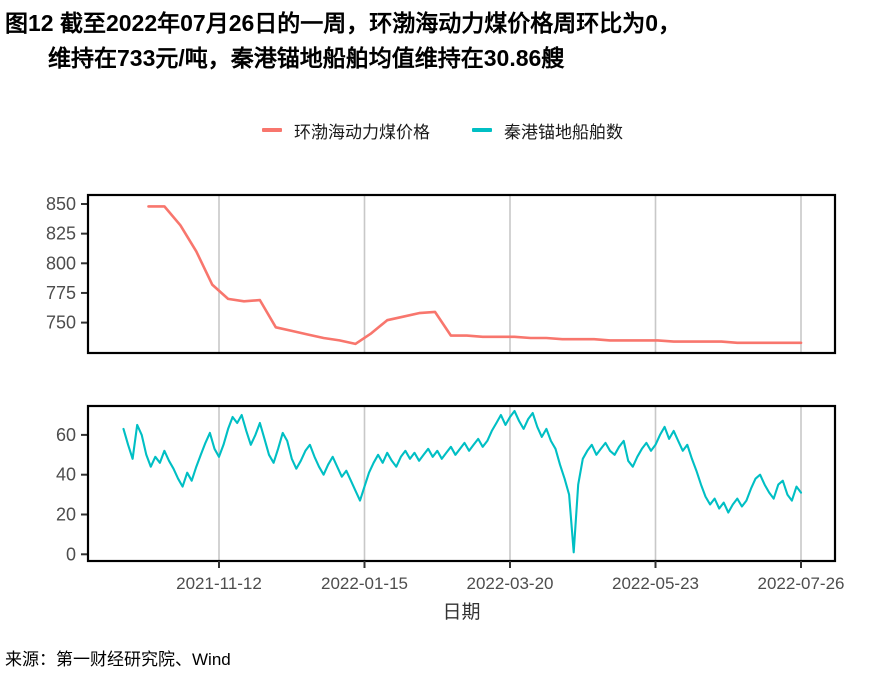 This screenshot has height=688, width=885. What do you see at coordinates (66, 435) in the screenshot?
I see `y-tick-label: 60` at bounding box center [66, 435].